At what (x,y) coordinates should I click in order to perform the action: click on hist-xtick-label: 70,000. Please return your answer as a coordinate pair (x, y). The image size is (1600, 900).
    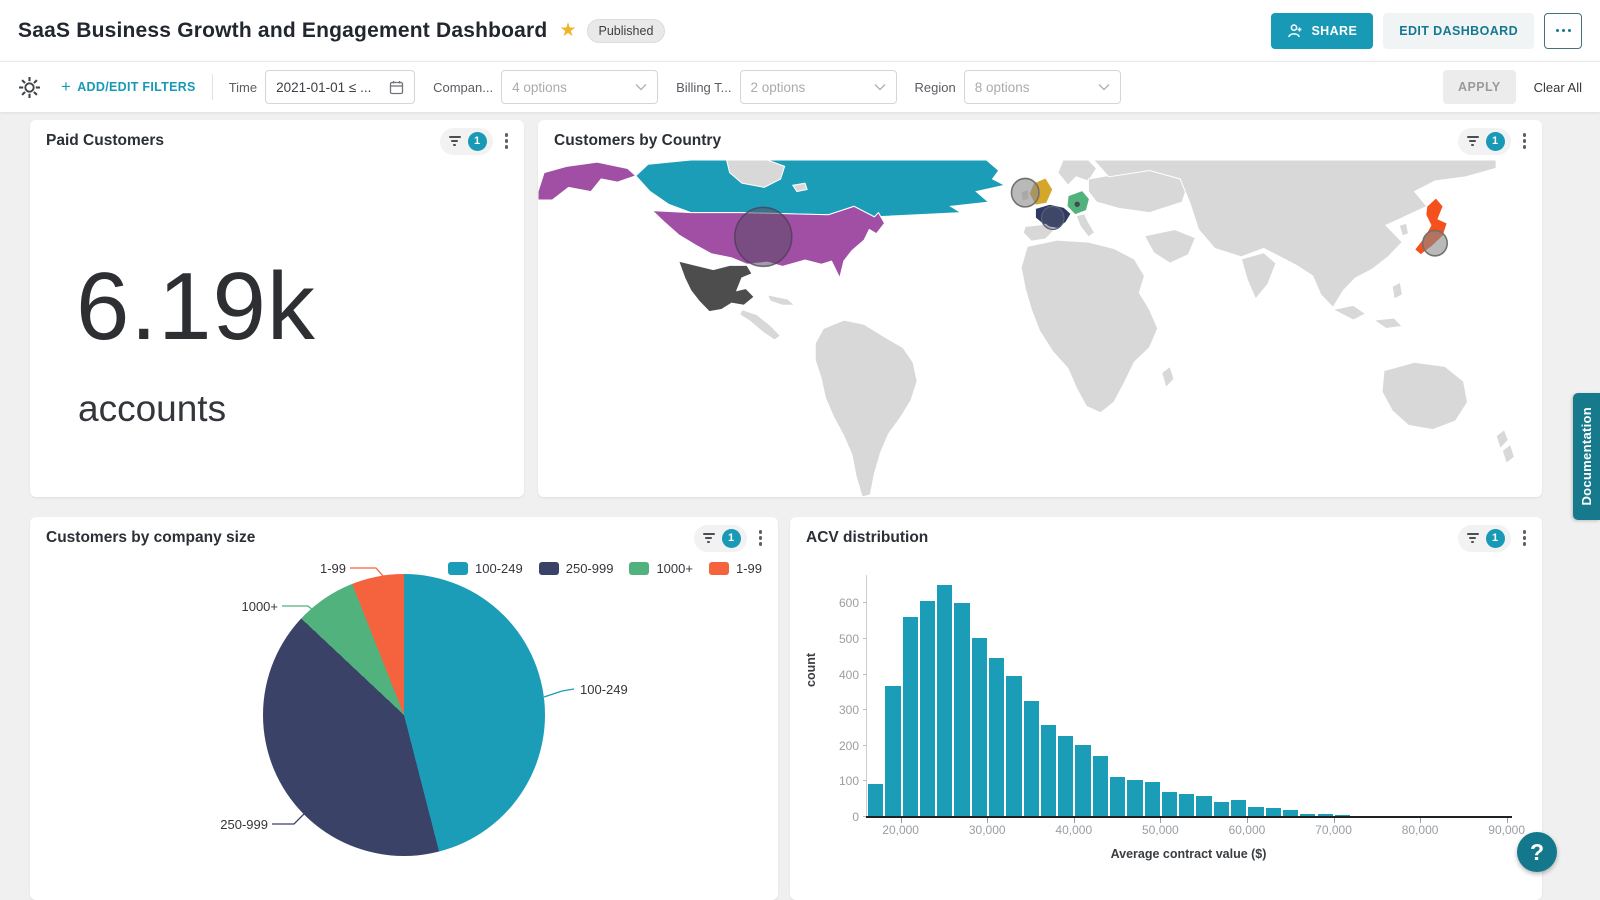
    Looking at the image, I should click on (1333, 830).